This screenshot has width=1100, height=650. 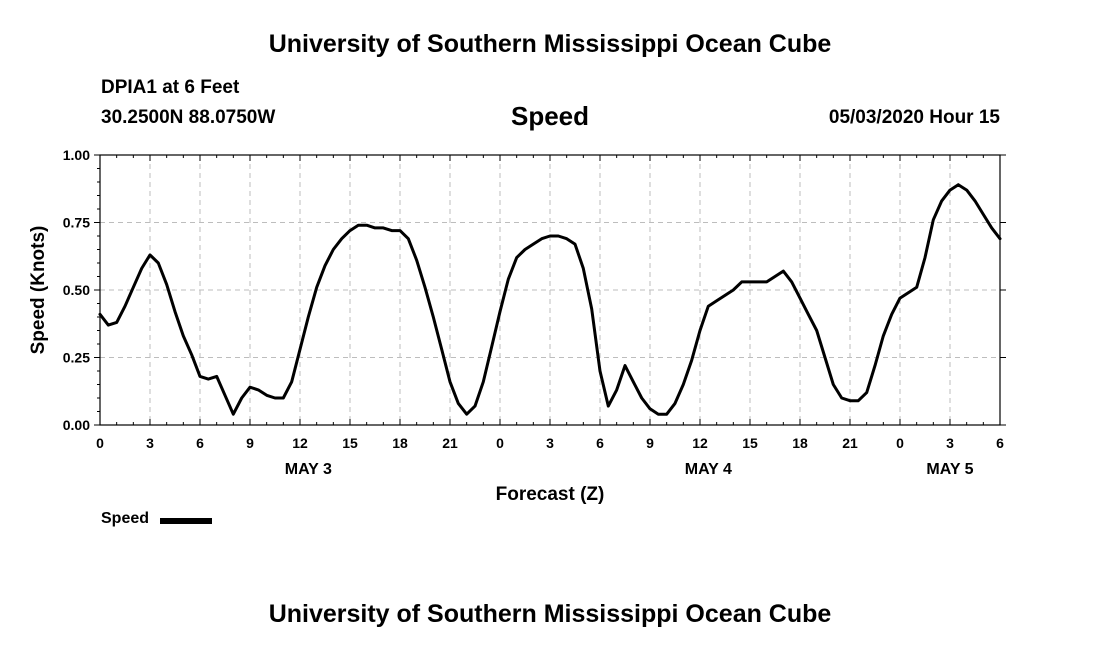 What do you see at coordinates (550, 116) in the screenshot?
I see `chart-title: Speed` at bounding box center [550, 116].